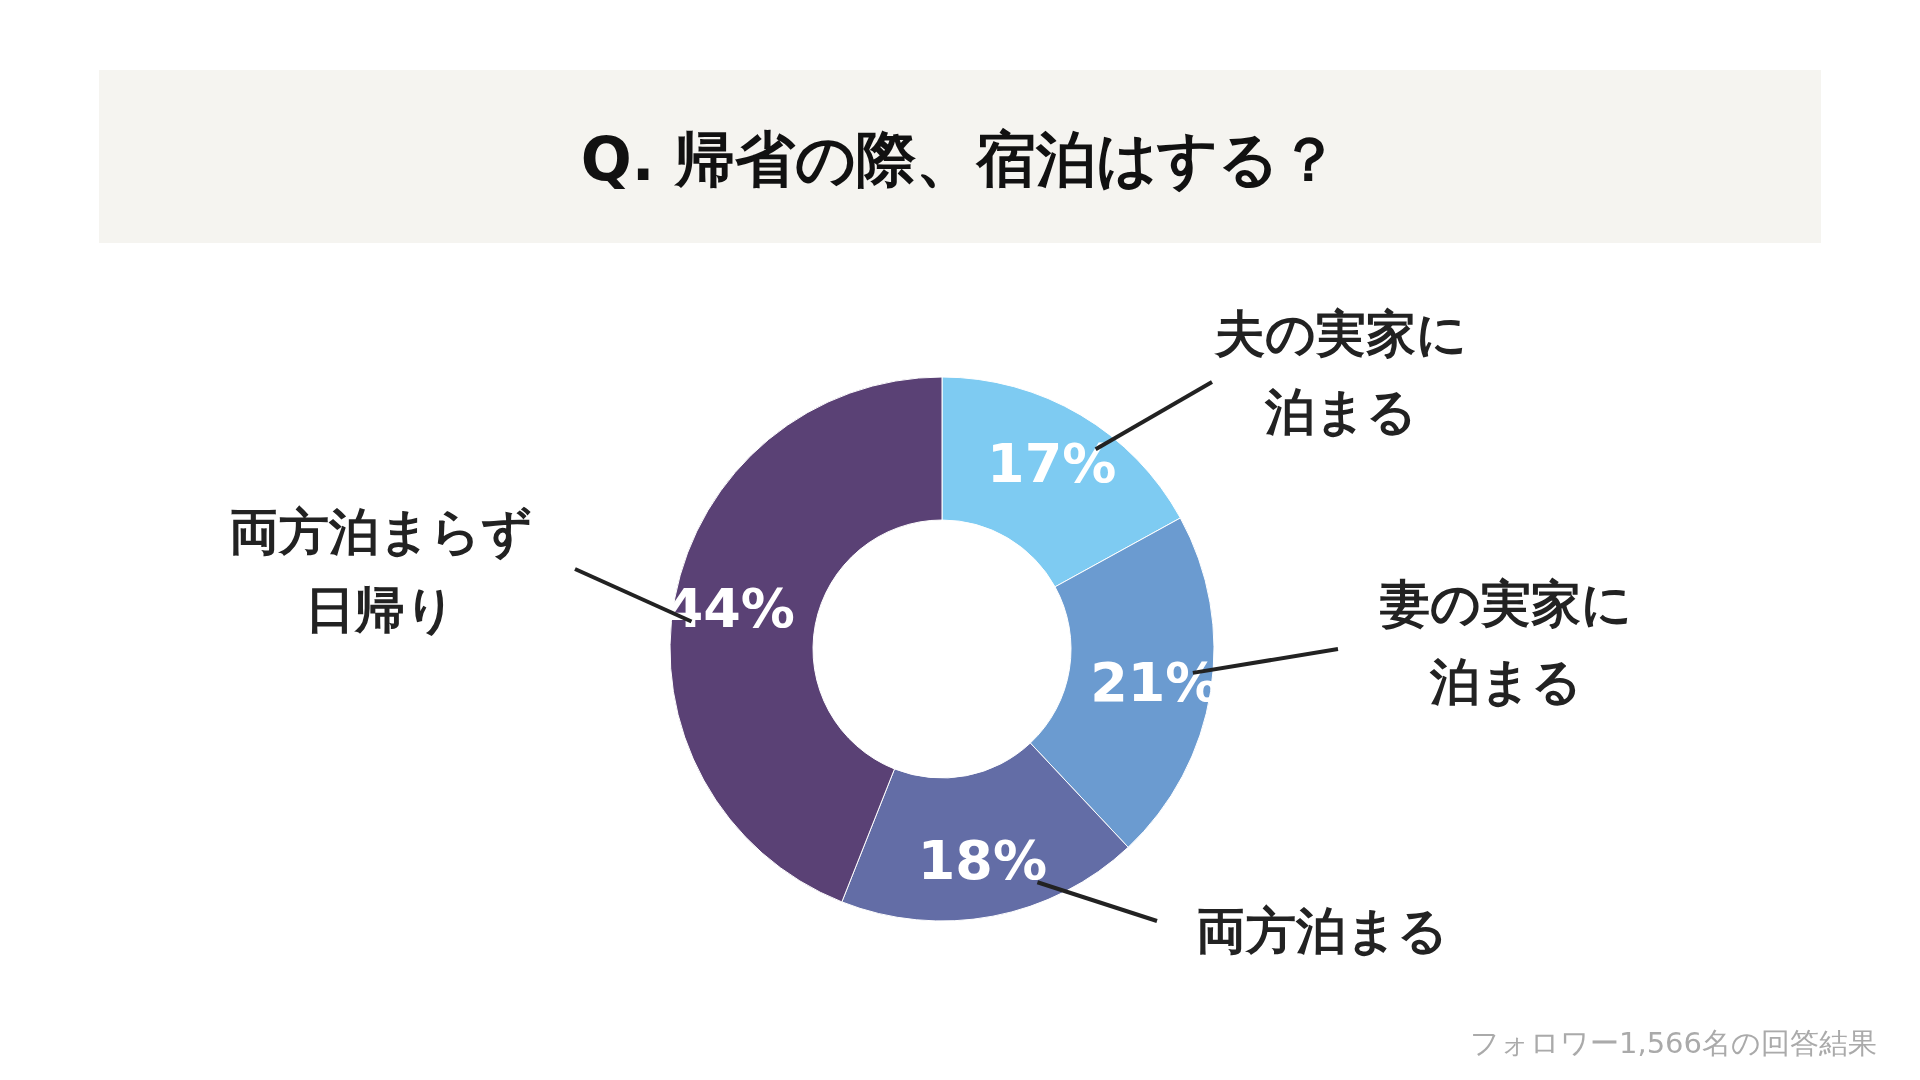  What do you see at coordinates (982, 860) in the screenshot?
I see `data-label: 18%` at bounding box center [982, 860].